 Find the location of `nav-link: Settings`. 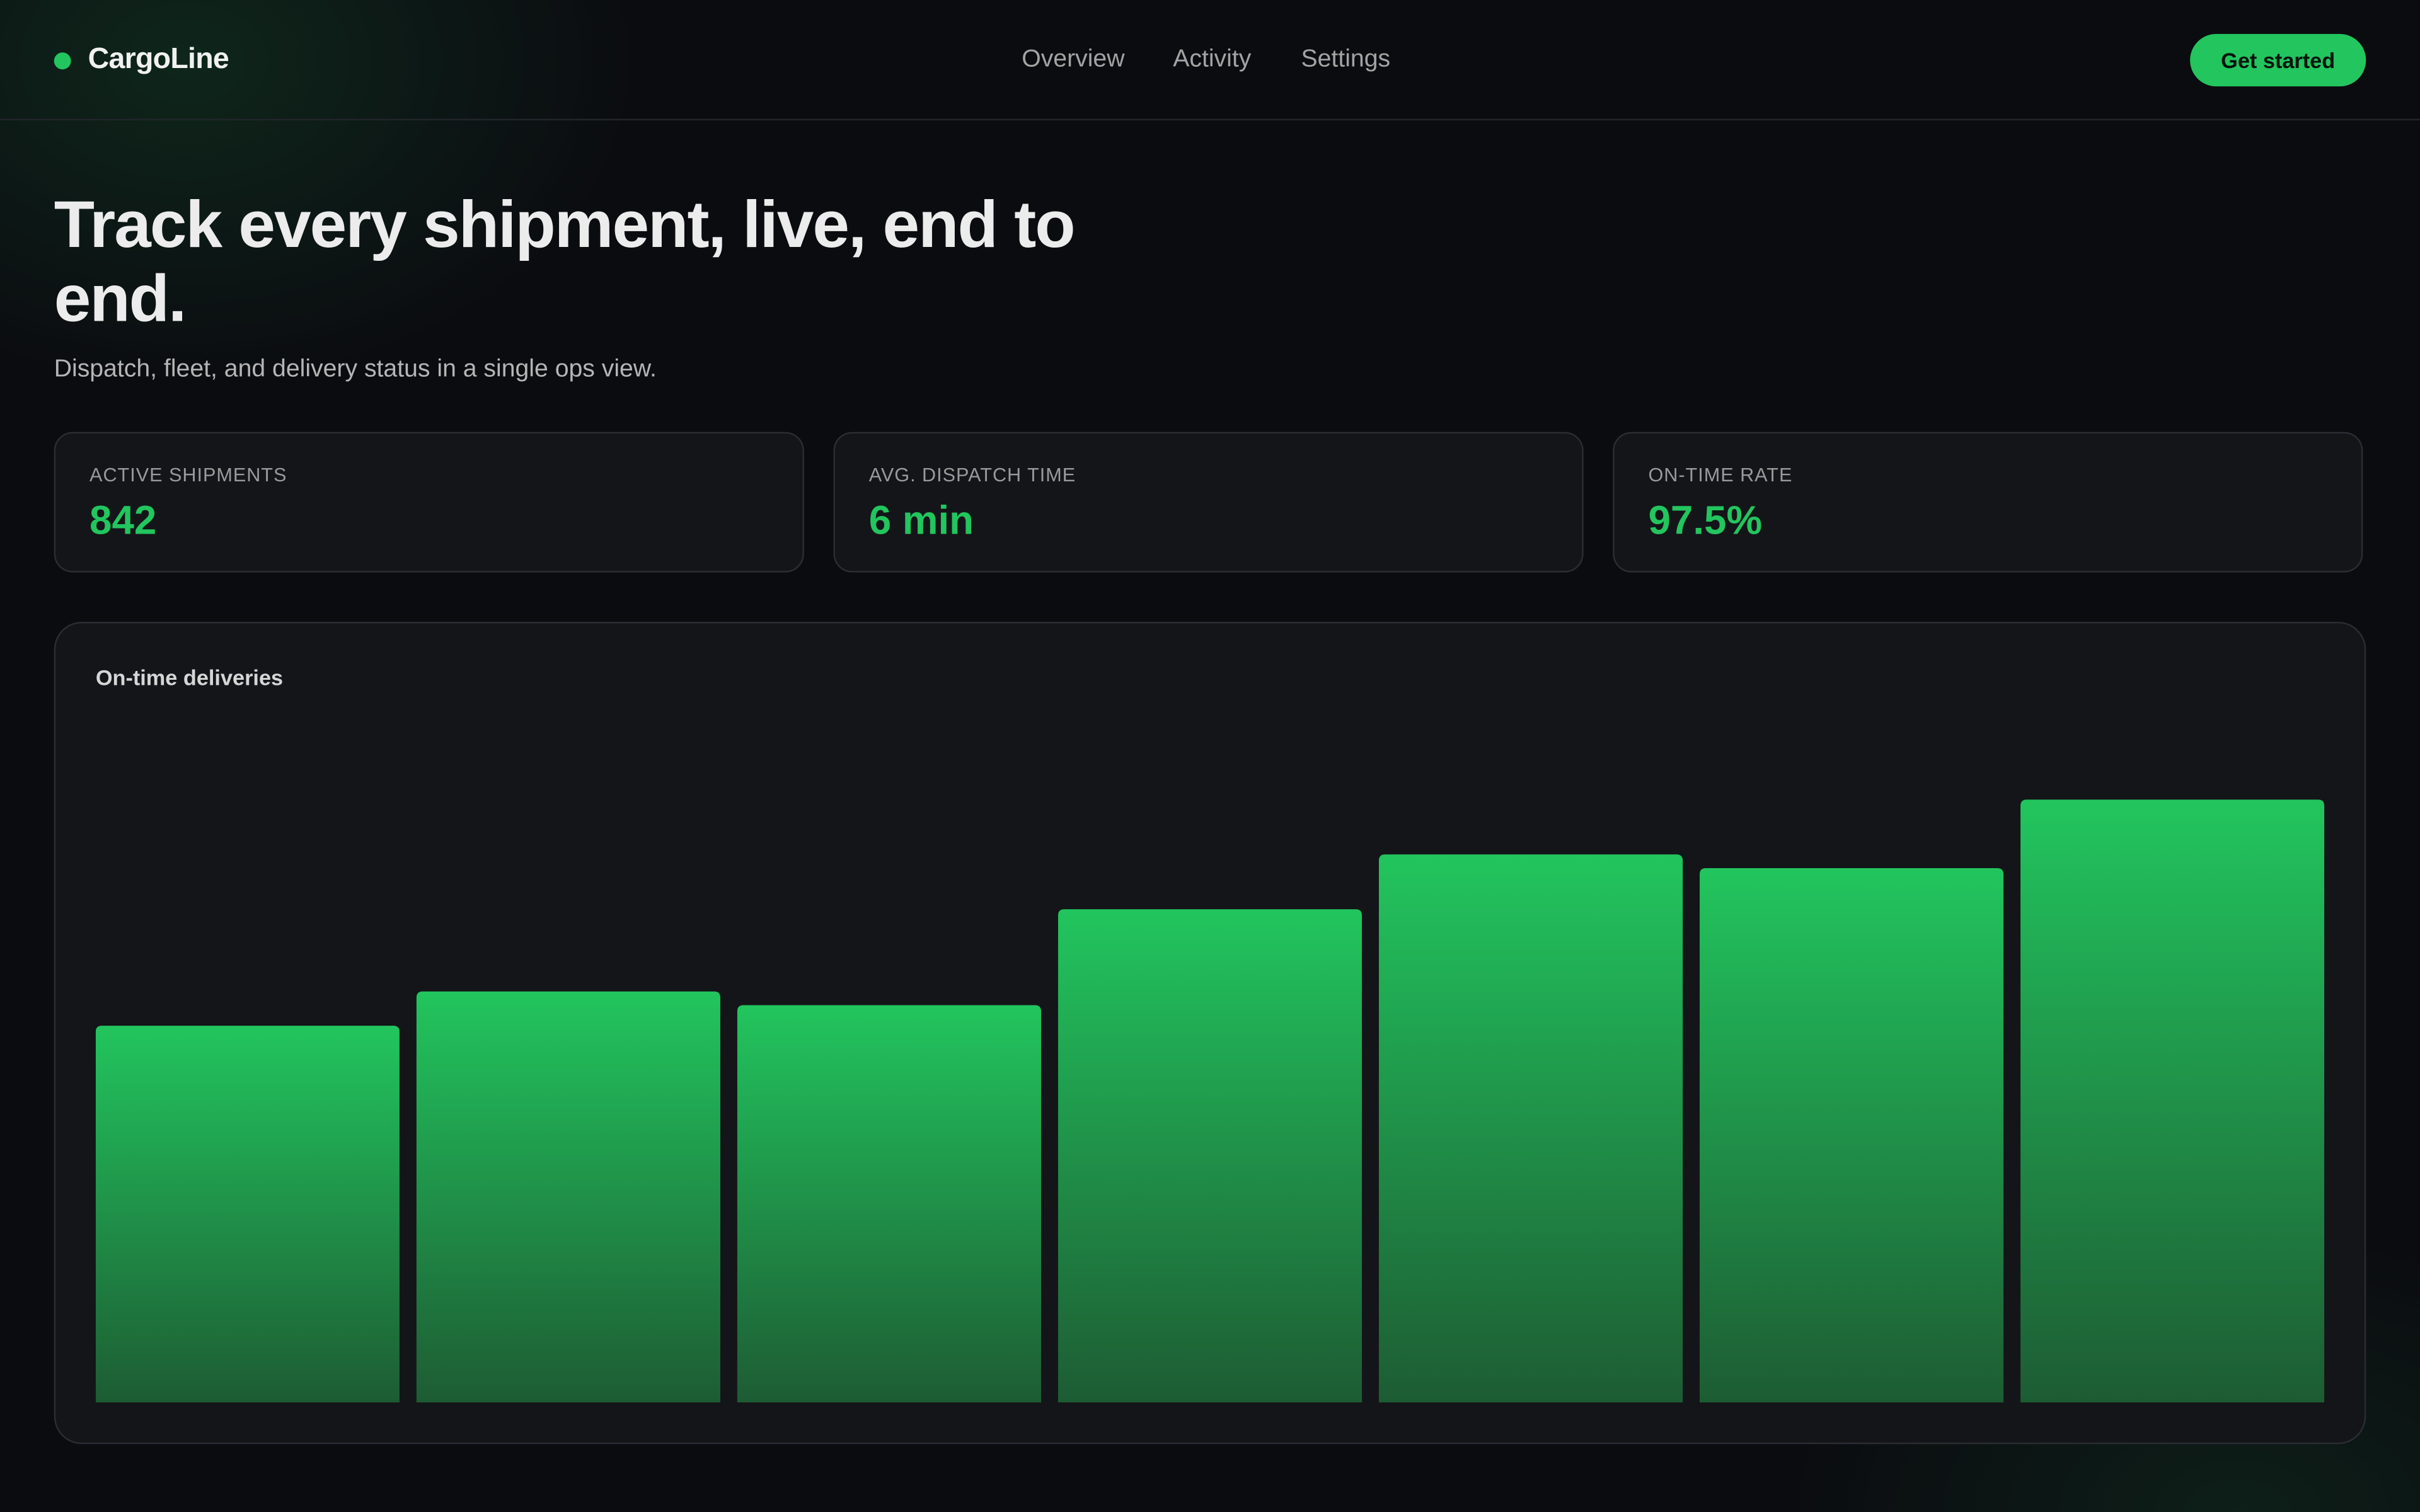

nav-link: Settings is located at coordinates (1346, 59).